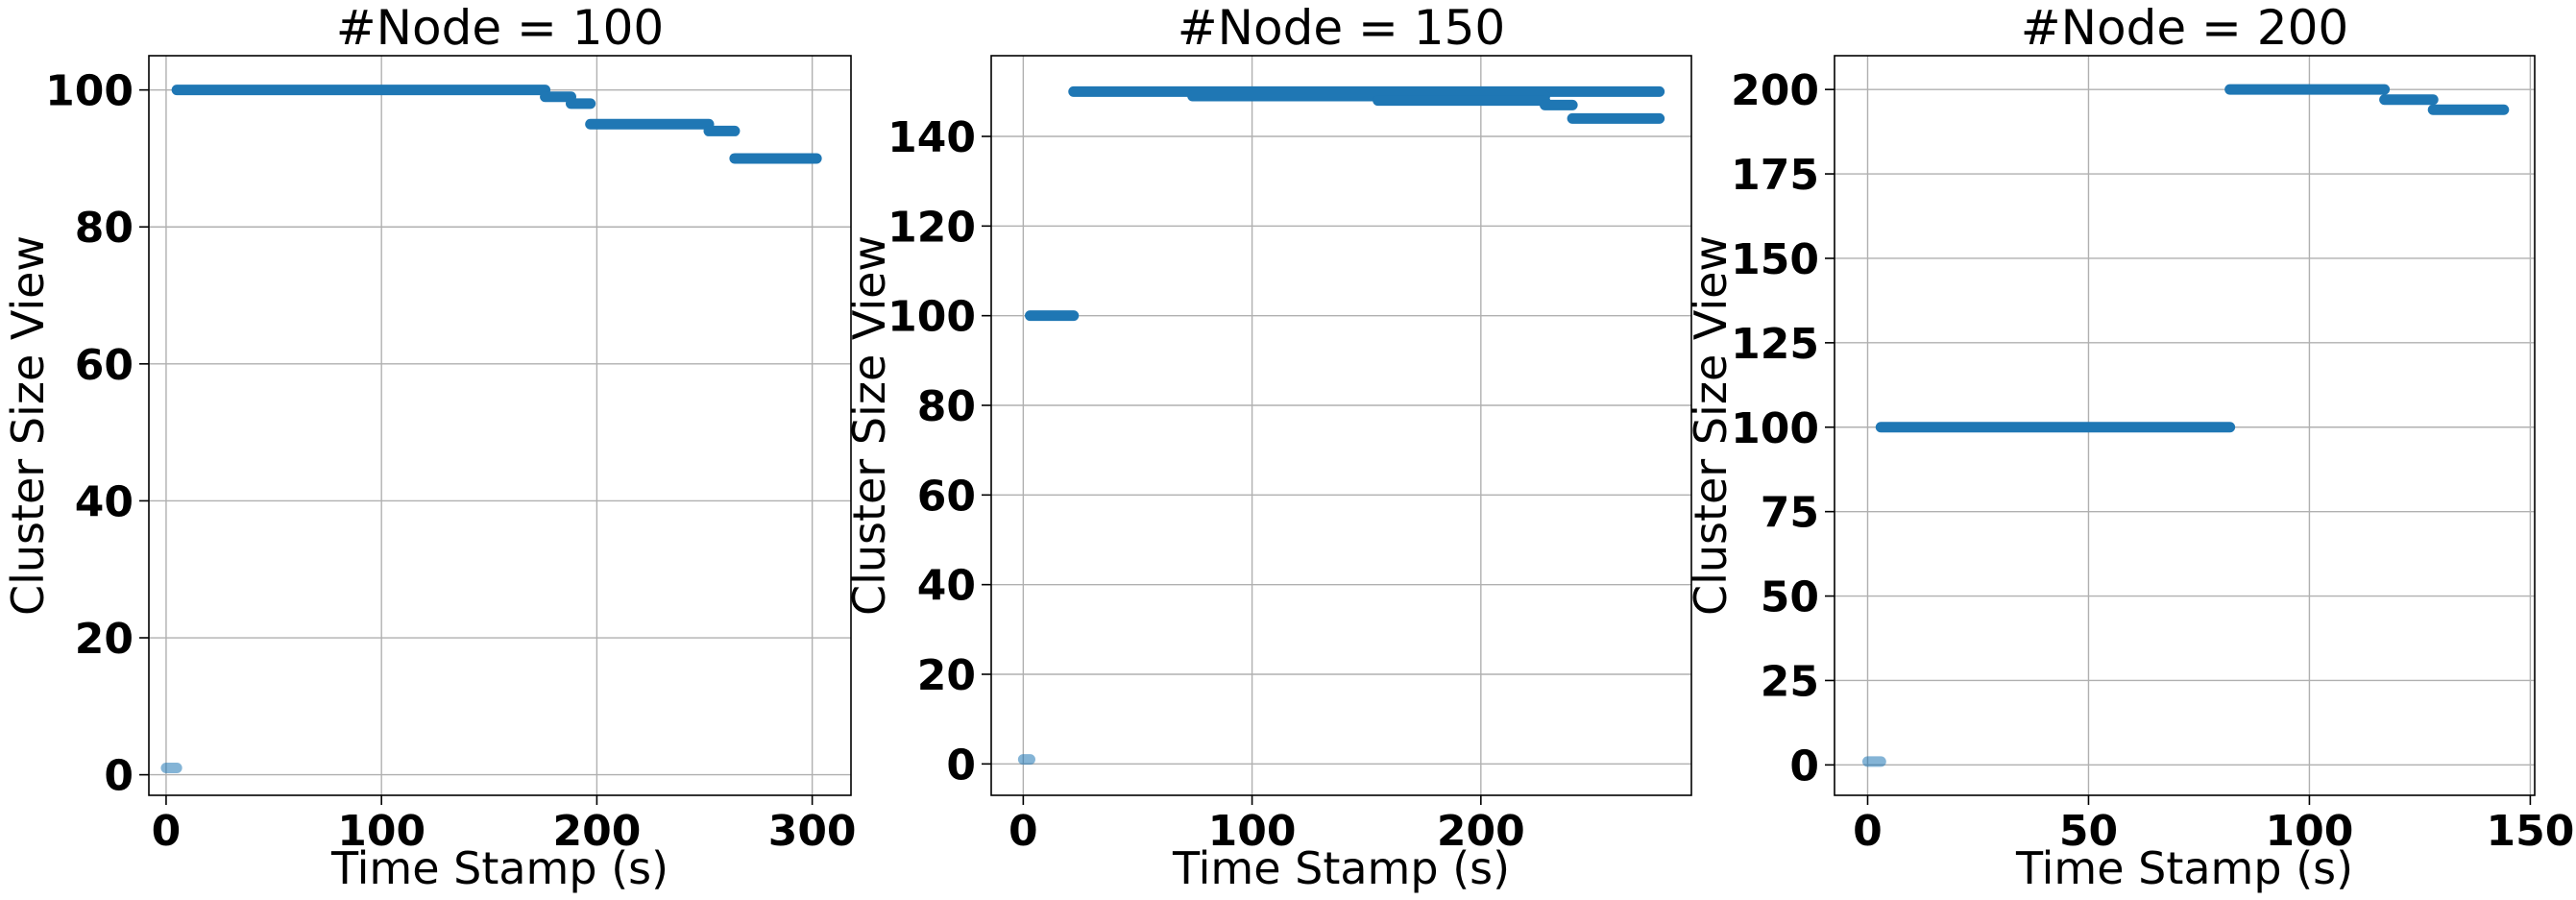 This screenshot has width=2576, height=900. Describe the element at coordinates (1790, 513) in the screenshot. I see `y-tick-label: 75` at that location.